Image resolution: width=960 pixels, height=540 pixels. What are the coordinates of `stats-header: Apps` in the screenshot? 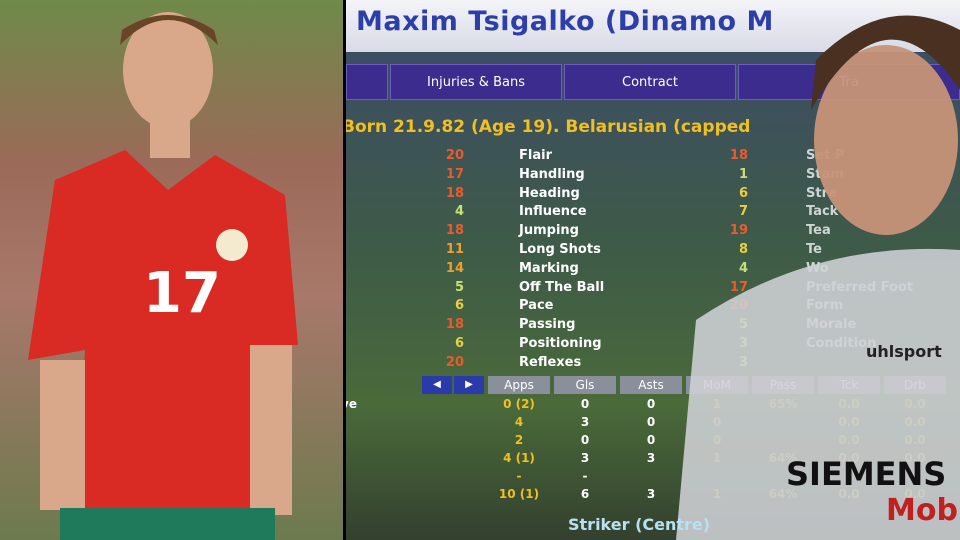 It's located at (519, 385).